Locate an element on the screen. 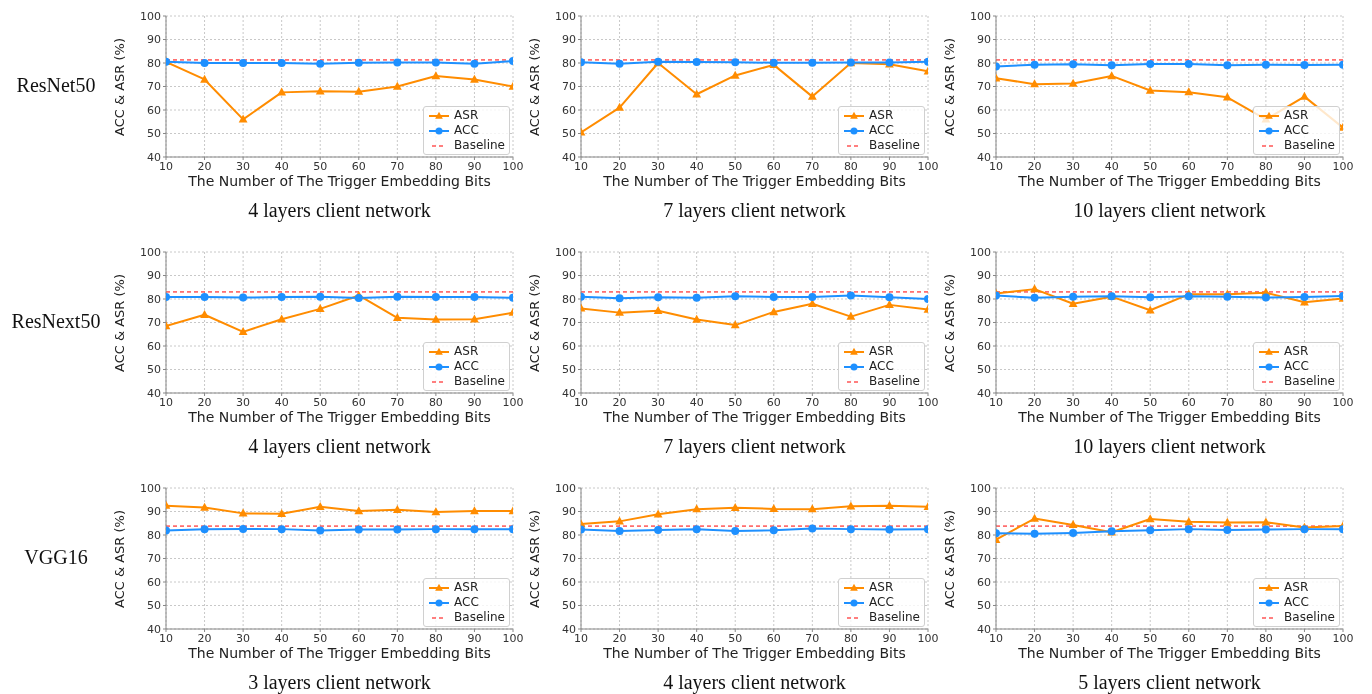  legend-label: ASR is located at coordinates (1296, 351).